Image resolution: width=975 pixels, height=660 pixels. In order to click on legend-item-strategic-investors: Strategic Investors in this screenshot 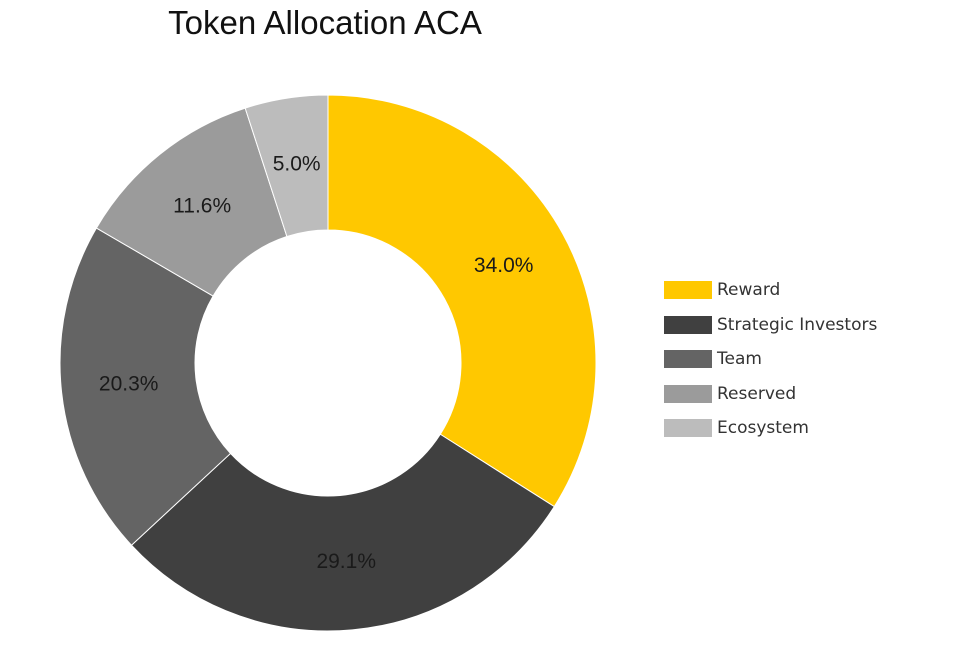, I will do `click(770, 325)`.